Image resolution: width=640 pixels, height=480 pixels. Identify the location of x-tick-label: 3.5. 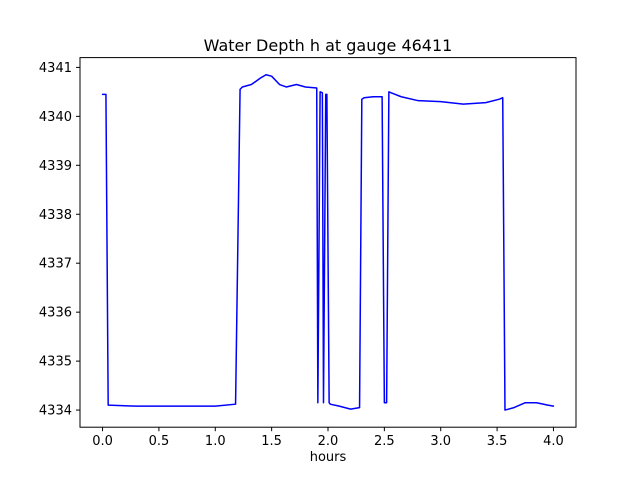
(497, 441).